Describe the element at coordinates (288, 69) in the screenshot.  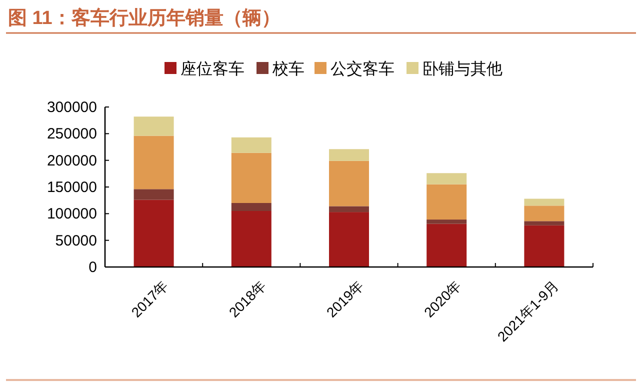
I see `legend-label: 校车` at that location.